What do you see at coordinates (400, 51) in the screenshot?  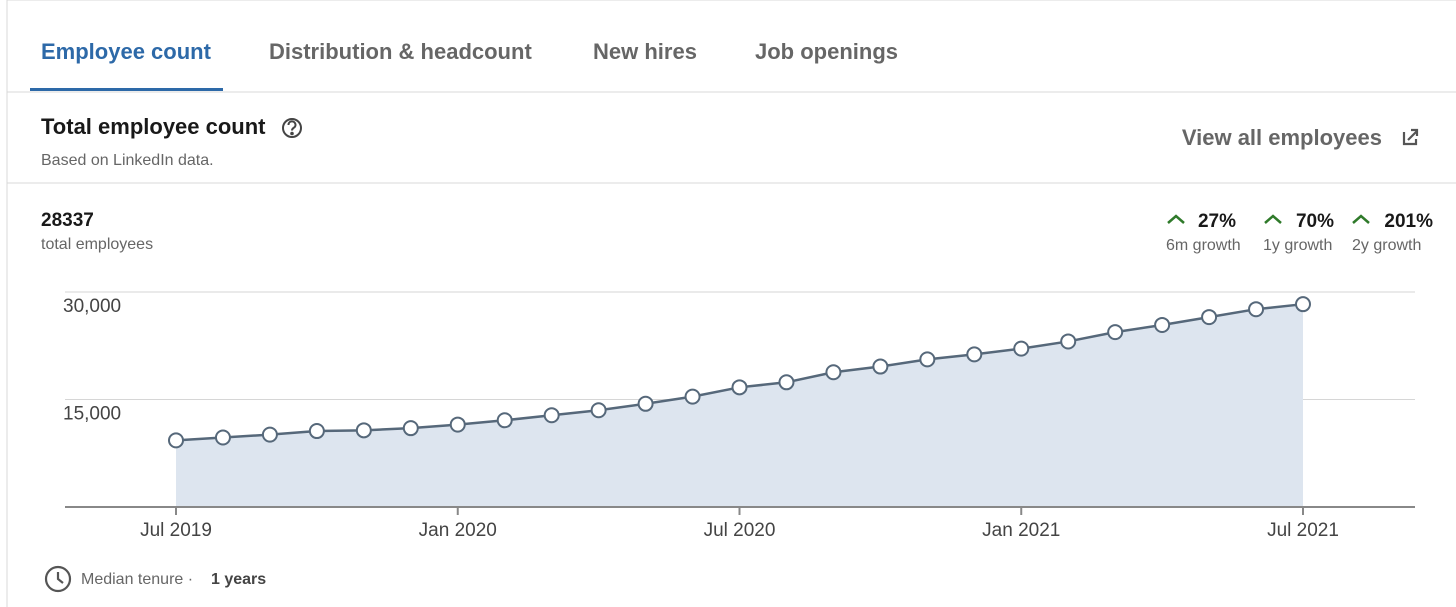 I see `tab: Distribution & headcount` at bounding box center [400, 51].